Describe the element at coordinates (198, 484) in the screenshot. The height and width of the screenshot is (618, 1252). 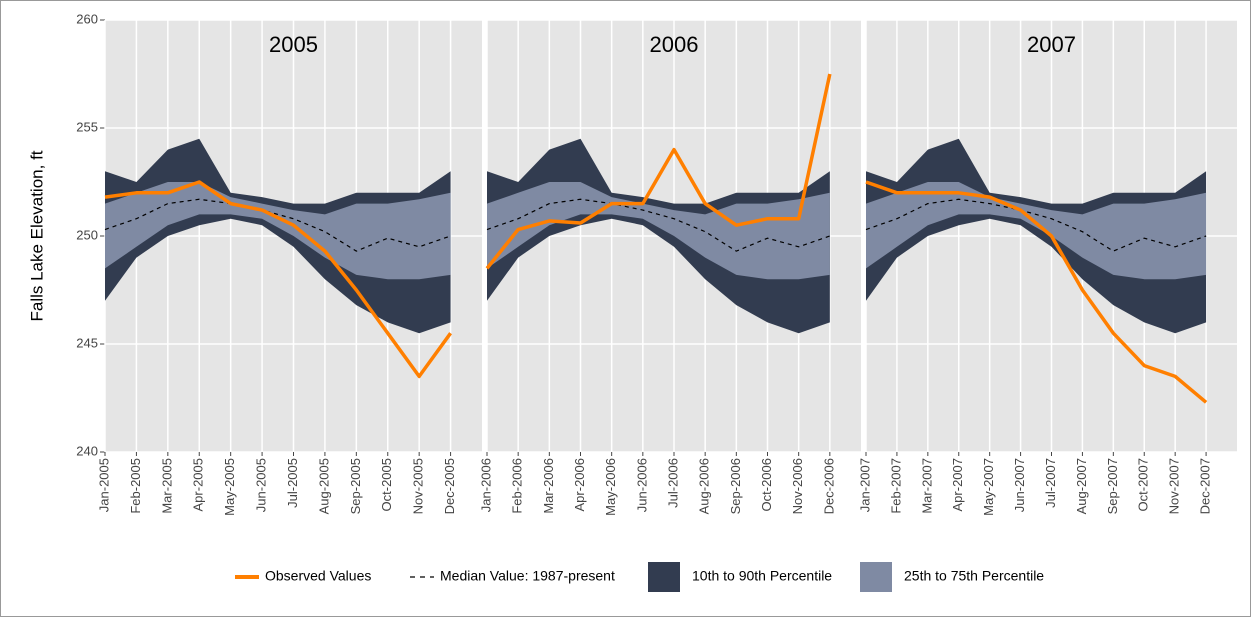
I see `x-tick-label: Apr-2005` at that location.